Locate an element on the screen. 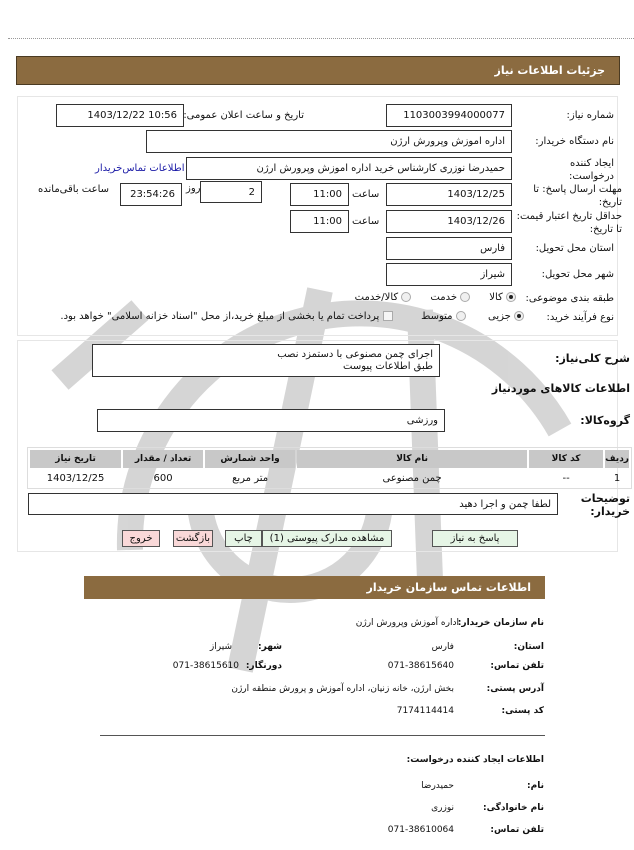 Image resolution: width=634 pixels, height=850 pixels. category-label: طبقه بندی موضوعی: is located at coordinates (569, 298).